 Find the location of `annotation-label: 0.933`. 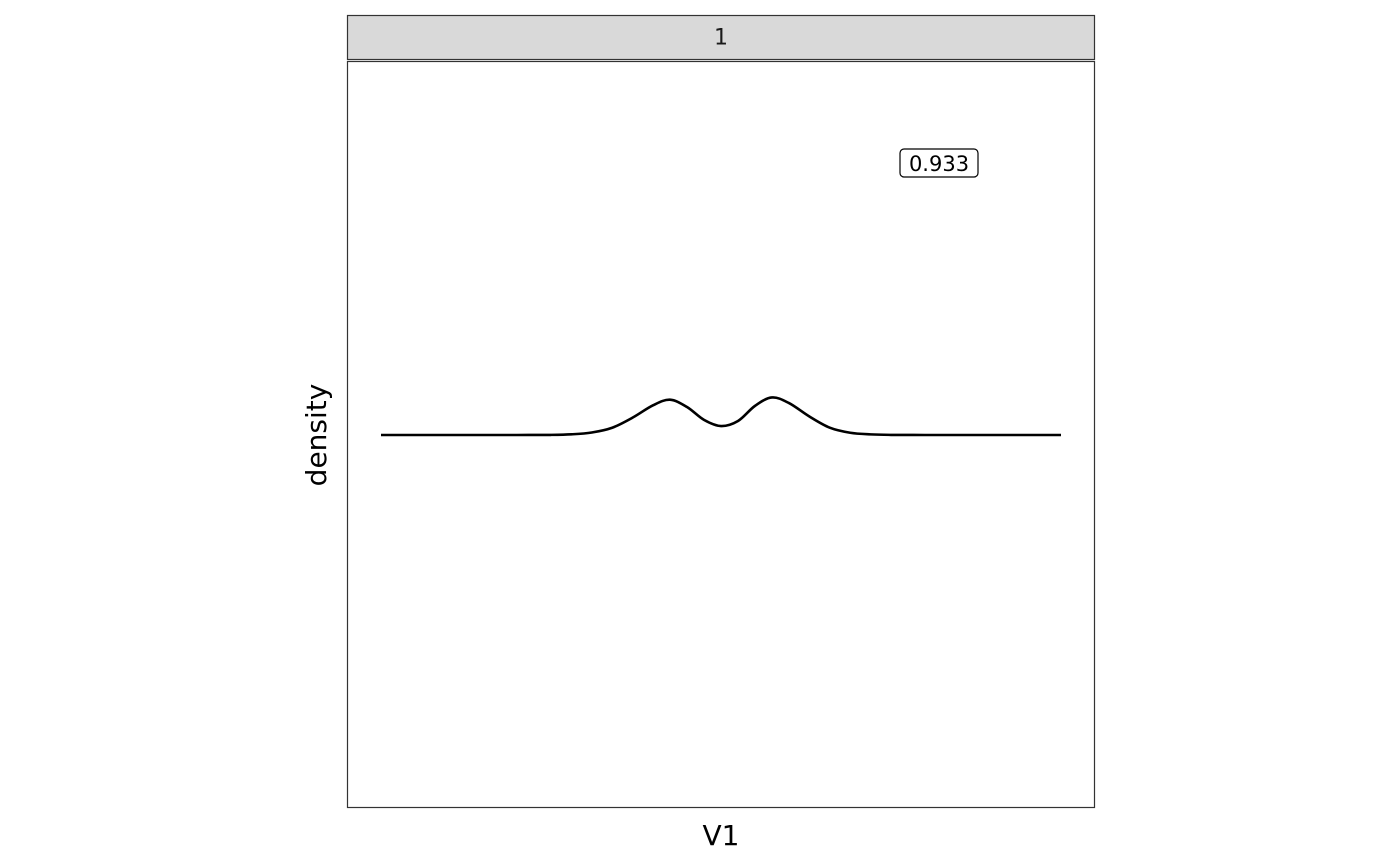

annotation-label: 0.933 is located at coordinates (939, 164).